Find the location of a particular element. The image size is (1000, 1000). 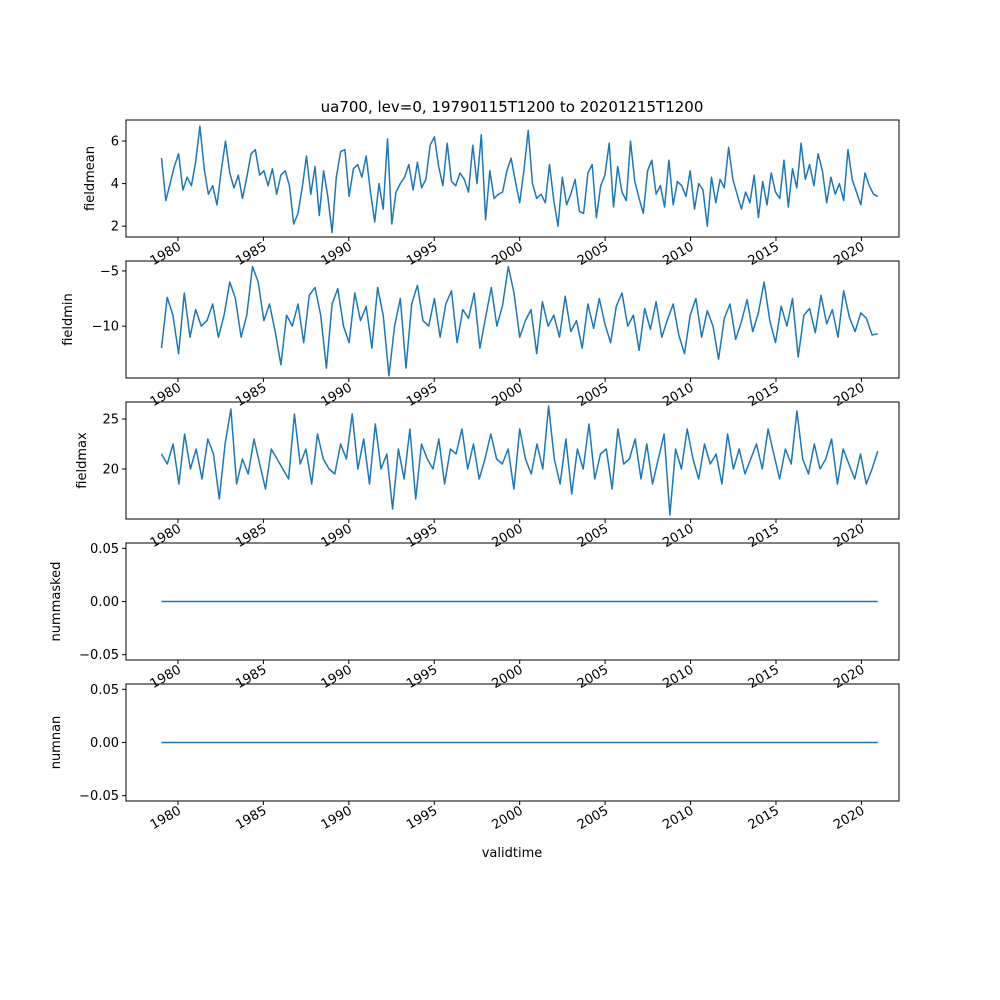

fieldmin-series-line is located at coordinates (519, 321).